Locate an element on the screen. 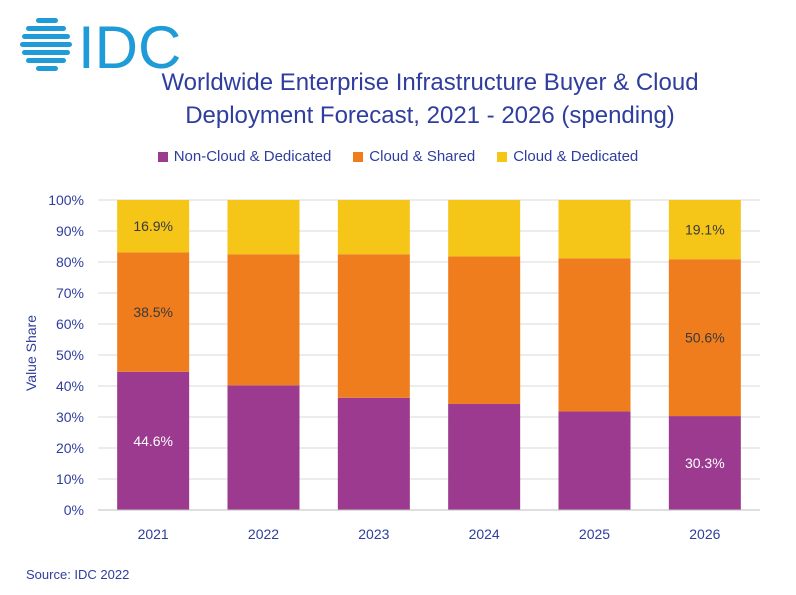  legend-label: Cloud & Shared is located at coordinates (422, 156).